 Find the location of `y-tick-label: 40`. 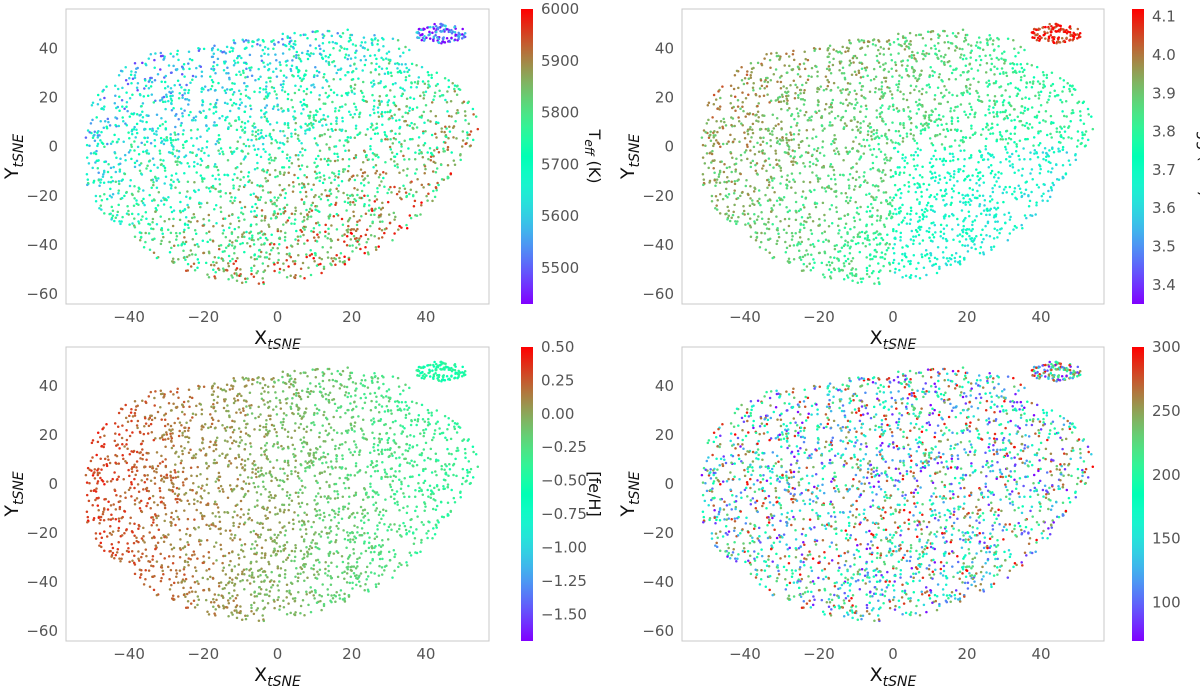

y-tick-label: 40 is located at coordinates (48, 48).